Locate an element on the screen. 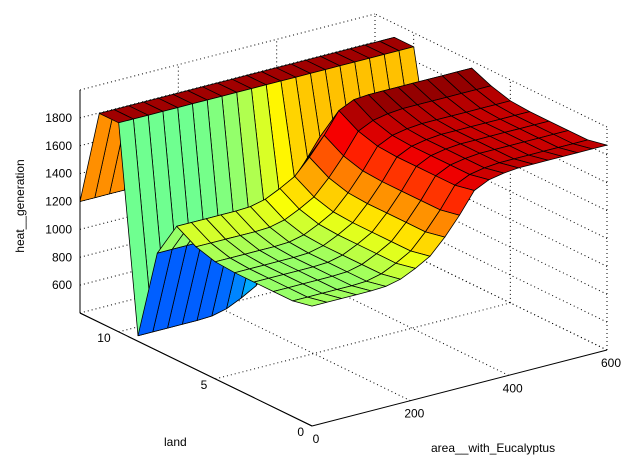 The height and width of the screenshot is (458, 624). x-tick-label: 600 is located at coordinates (611, 363).